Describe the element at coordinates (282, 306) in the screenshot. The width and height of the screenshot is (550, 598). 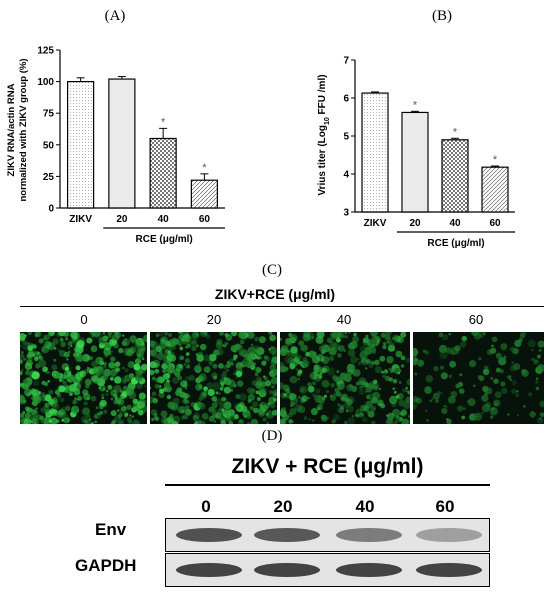
I see `panel-c-header-line` at that location.